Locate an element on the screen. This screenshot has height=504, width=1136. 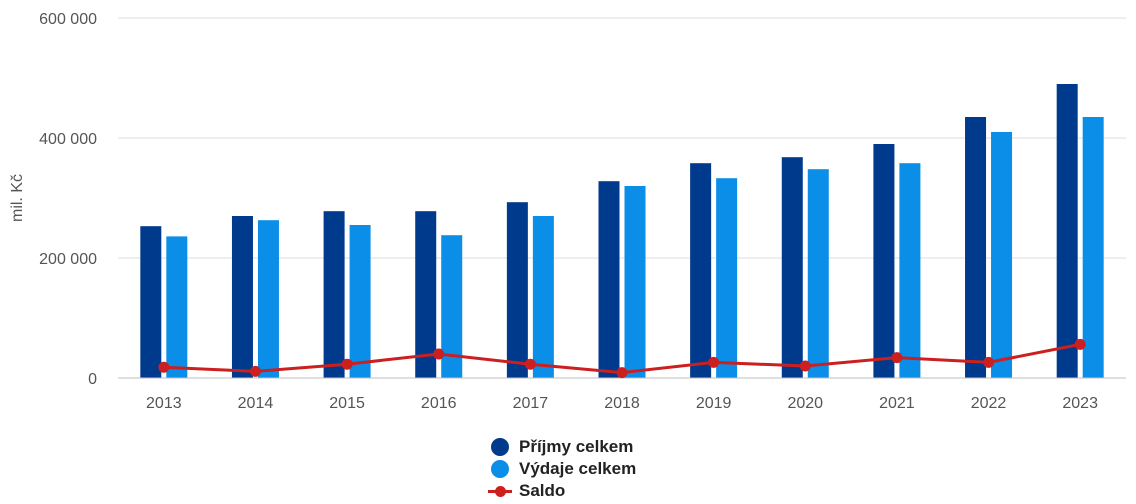
x-tick-label: 2017 is located at coordinates (531, 403).